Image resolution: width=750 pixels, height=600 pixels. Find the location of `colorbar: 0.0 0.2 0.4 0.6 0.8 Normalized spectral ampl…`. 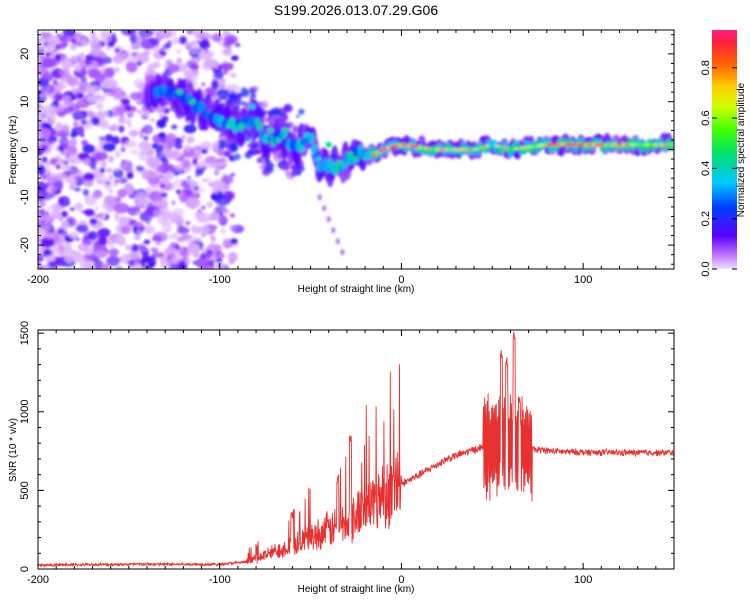

colorbar: 0.0 0.2 0.4 0.6 0.8 Normalized spectral ampl… is located at coordinates (723, 153).